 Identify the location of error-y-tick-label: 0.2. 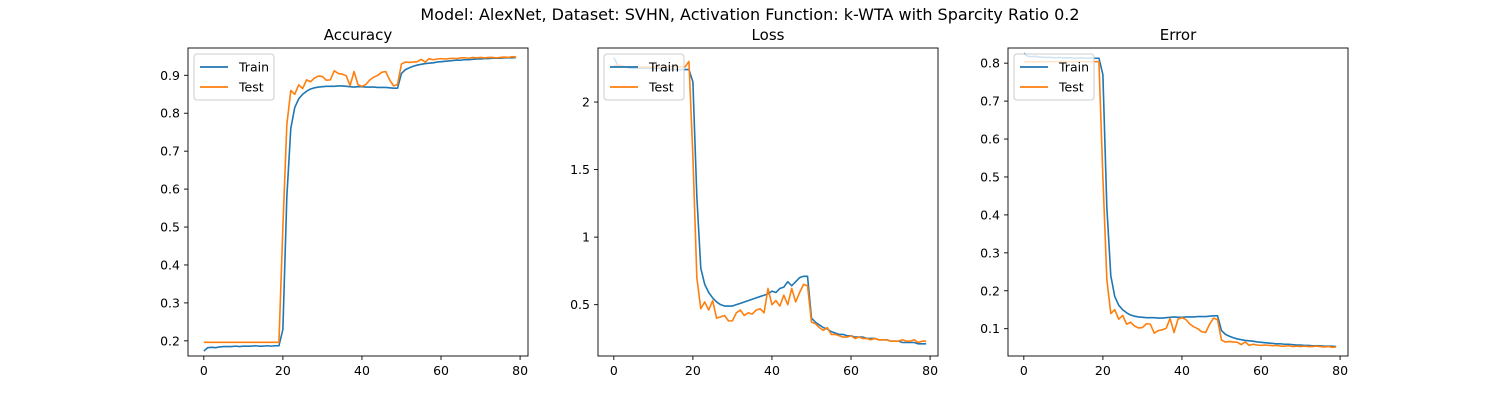
(990, 290).